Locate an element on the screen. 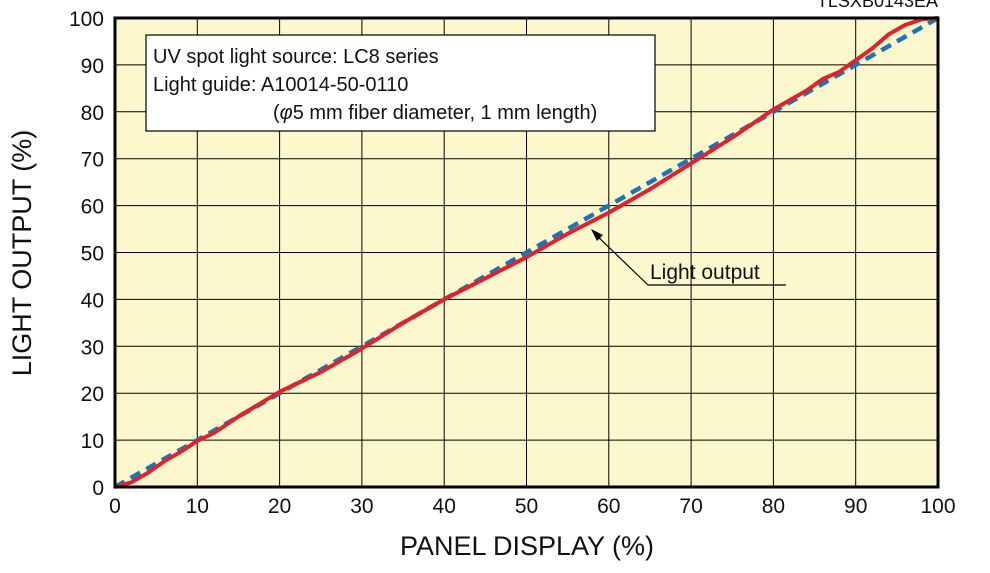 The height and width of the screenshot is (573, 990). note-line-2: Light guide: A10014-50-0110 is located at coordinates (280, 85).